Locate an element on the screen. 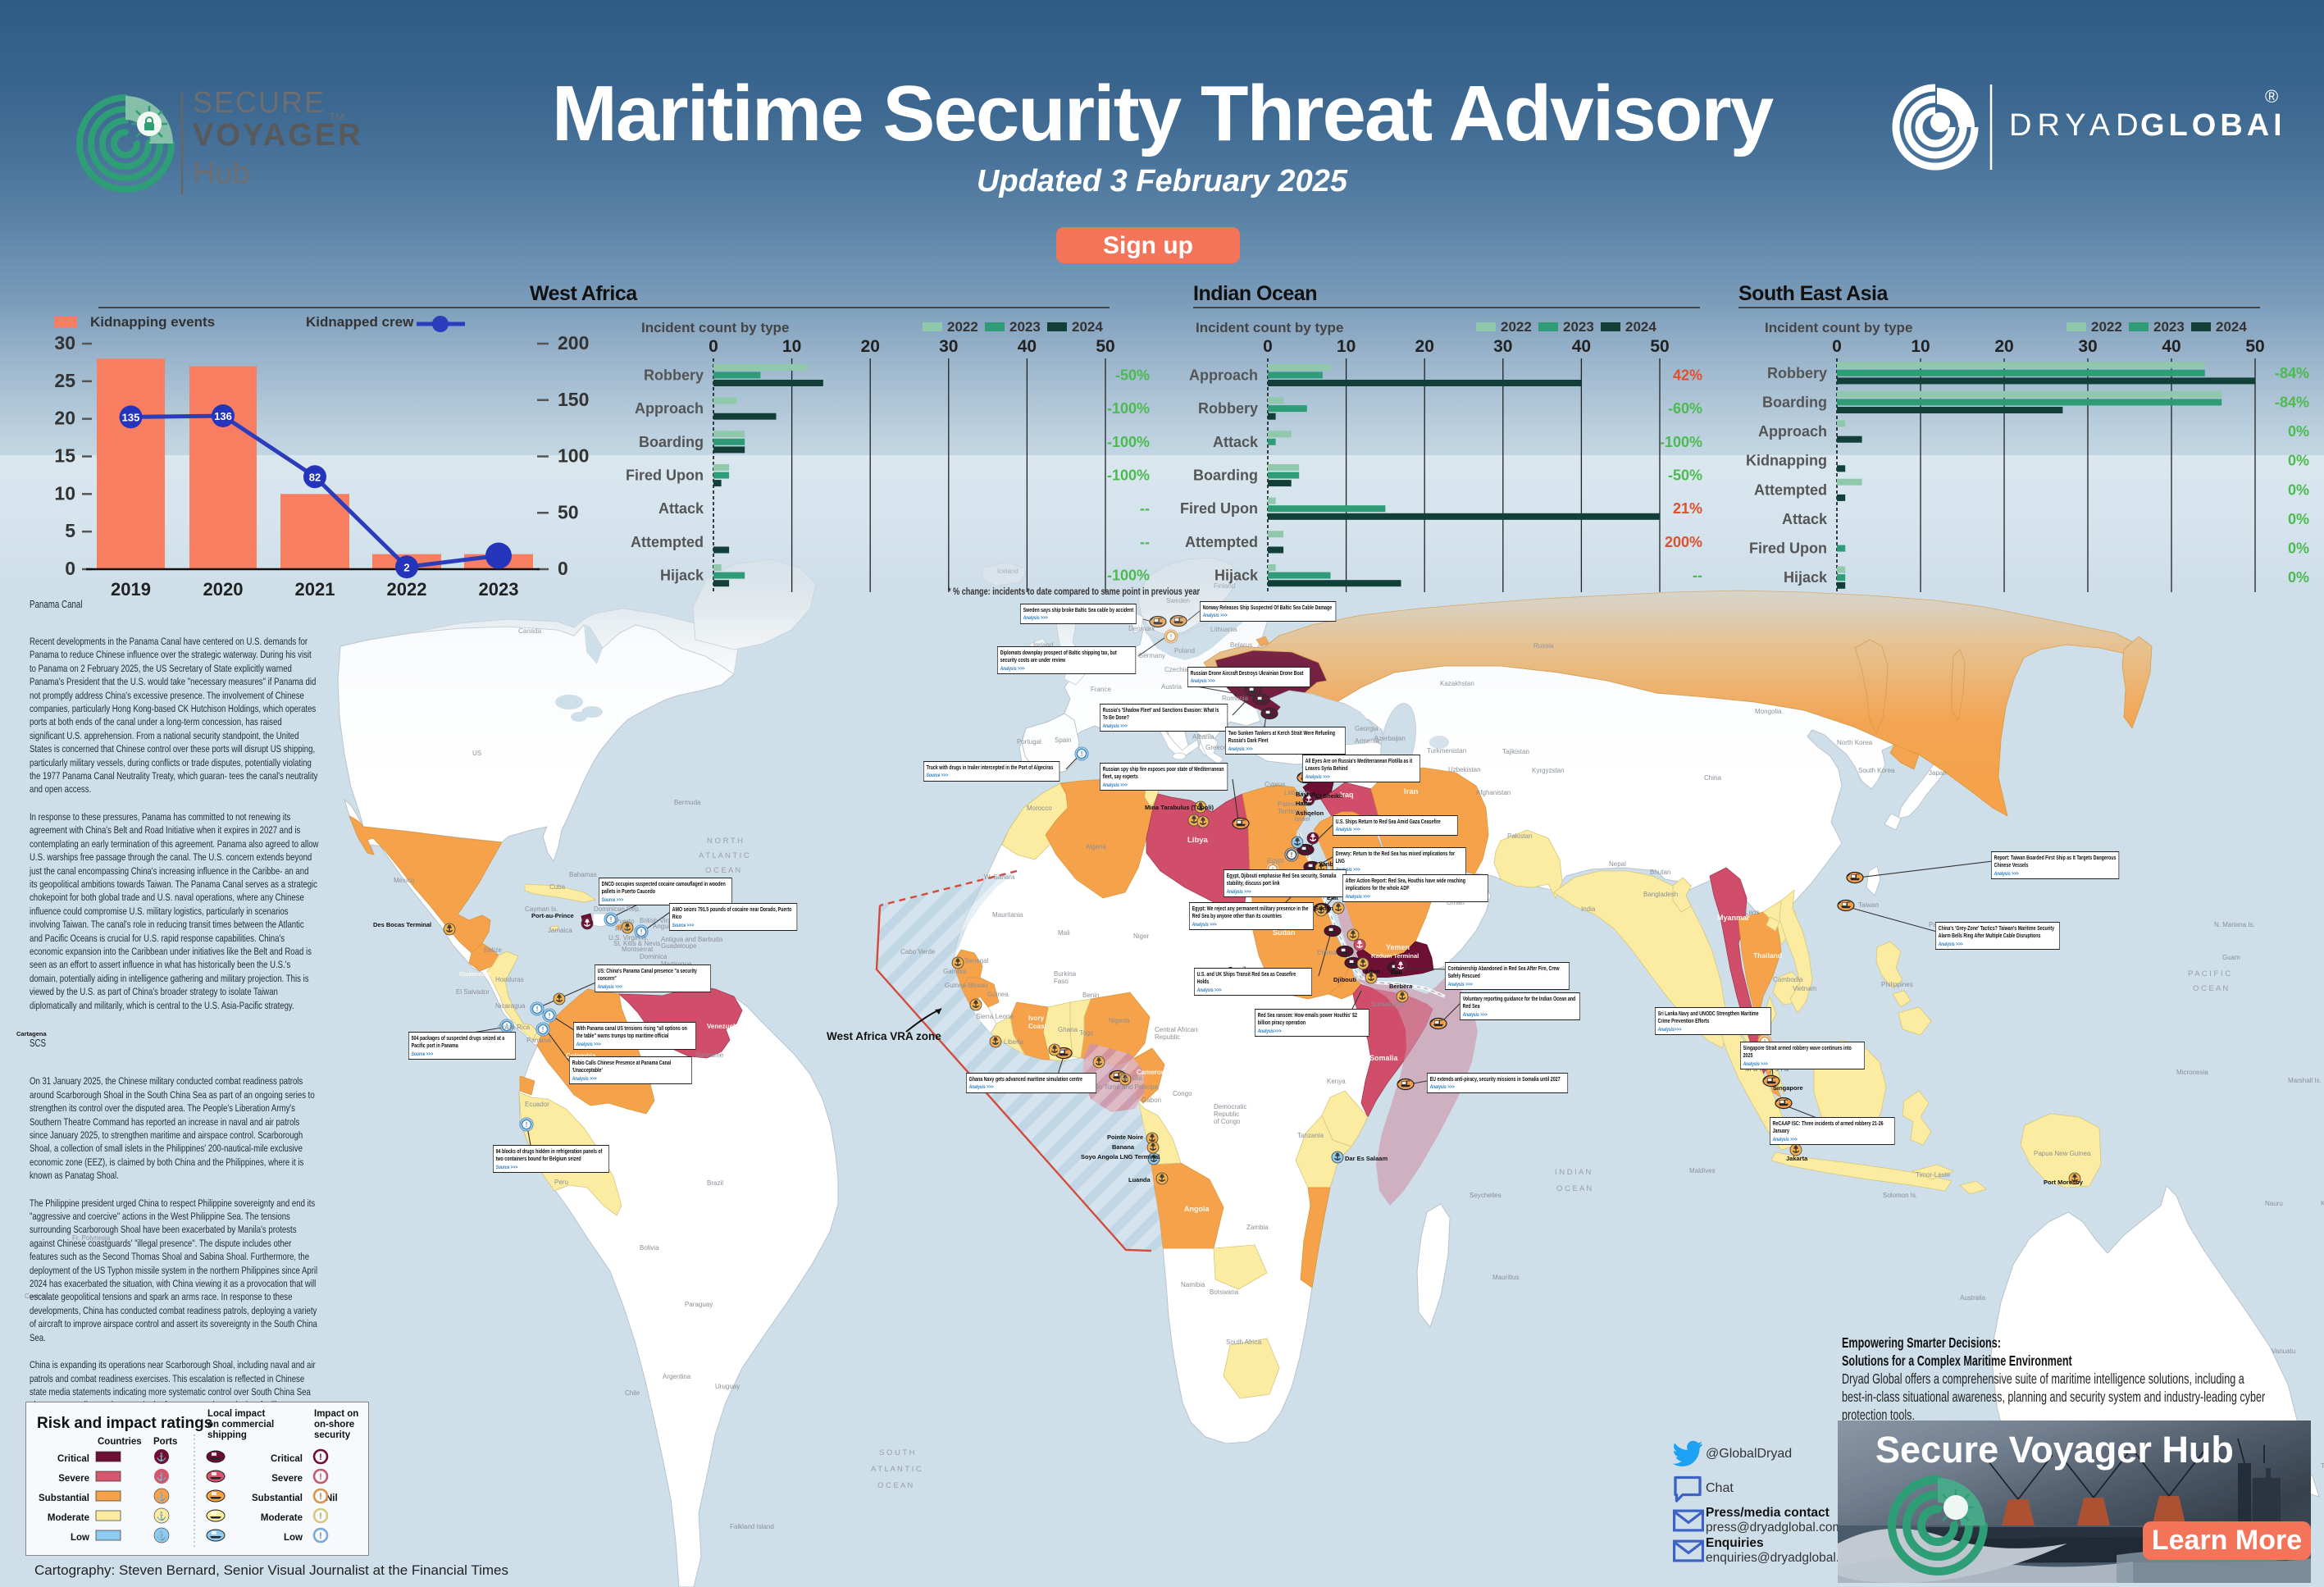  svg-text: Cameroon is located at coordinates (1153, 1072).